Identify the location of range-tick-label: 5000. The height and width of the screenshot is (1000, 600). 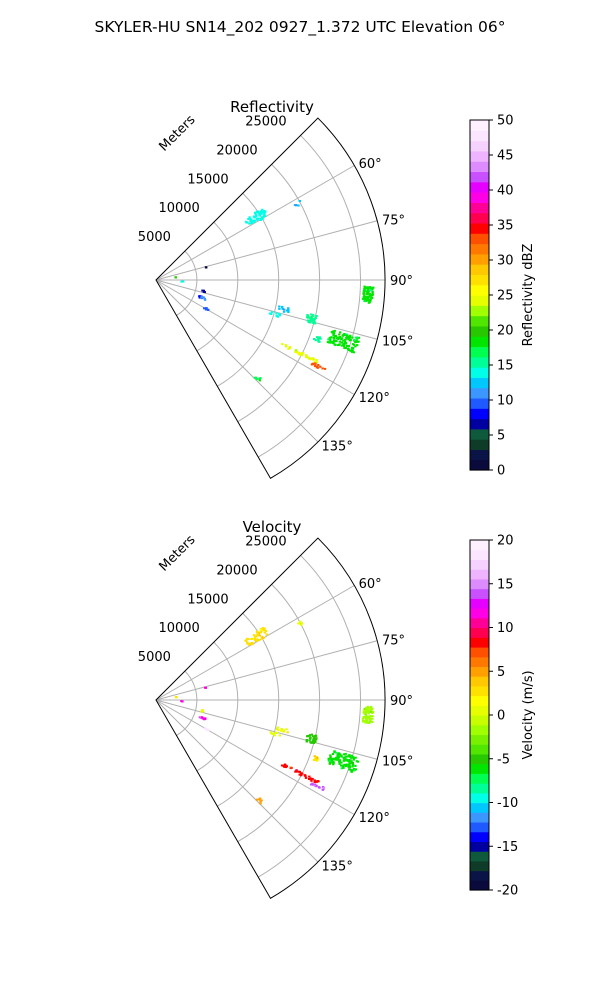
(154, 237).